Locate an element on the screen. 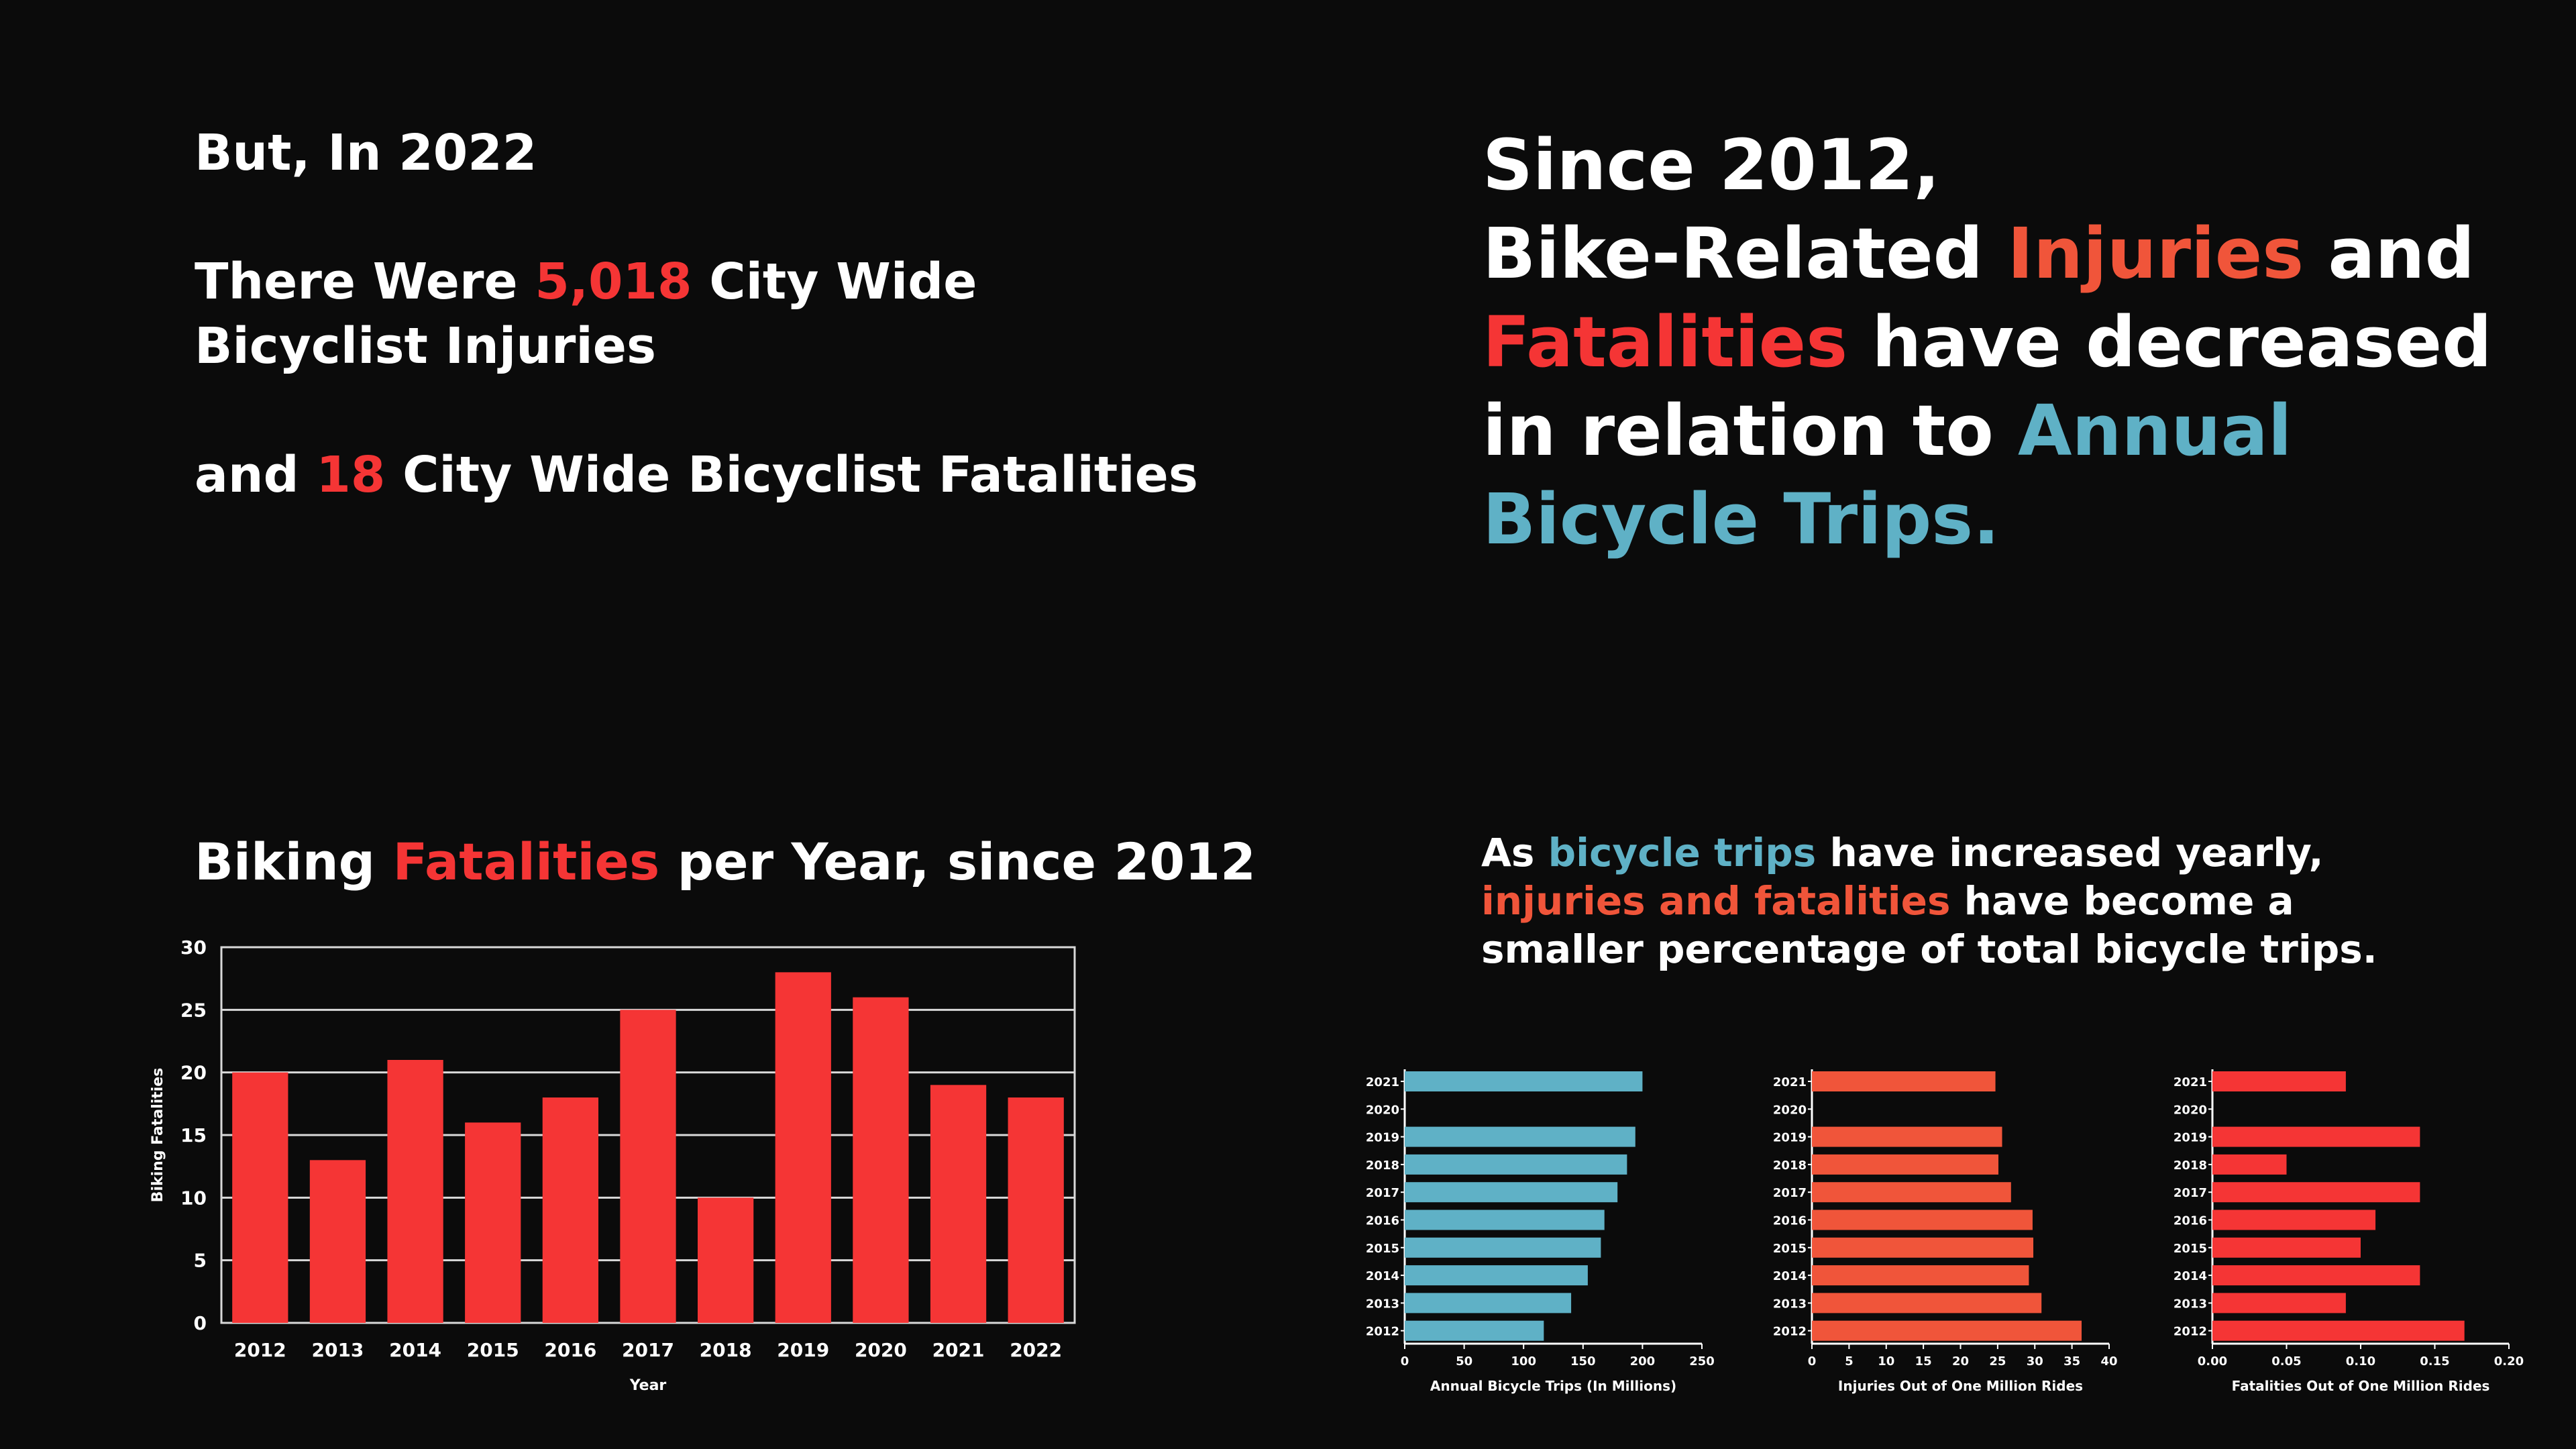 The width and height of the screenshot is (2576, 1449). bar-2022 is located at coordinates (1036, 1210).